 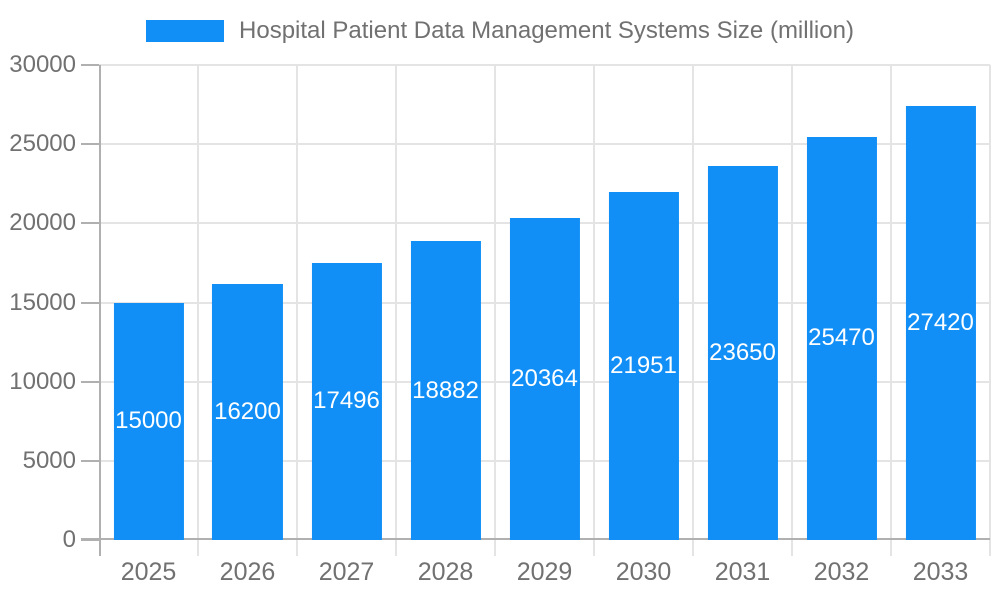 I want to click on x-tick-label: 2033, so click(x=940, y=572).